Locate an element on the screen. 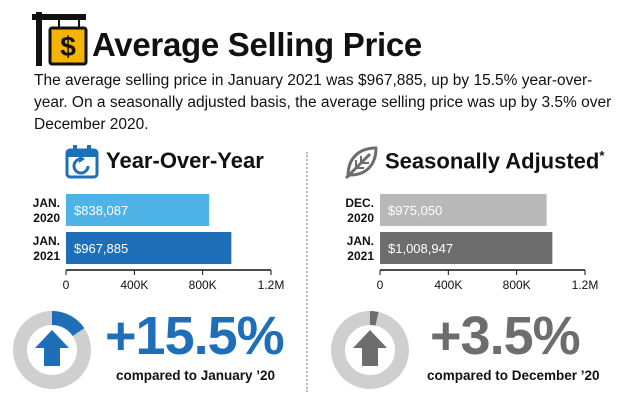 The height and width of the screenshot is (400, 629). sa-change: +3.5% is located at coordinates (505, 336).